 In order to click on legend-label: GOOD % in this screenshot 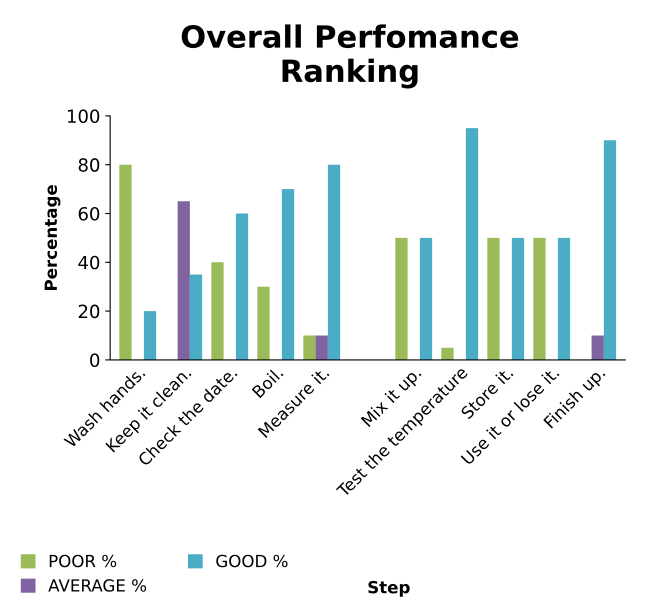, I will do `click(252, 561)`.